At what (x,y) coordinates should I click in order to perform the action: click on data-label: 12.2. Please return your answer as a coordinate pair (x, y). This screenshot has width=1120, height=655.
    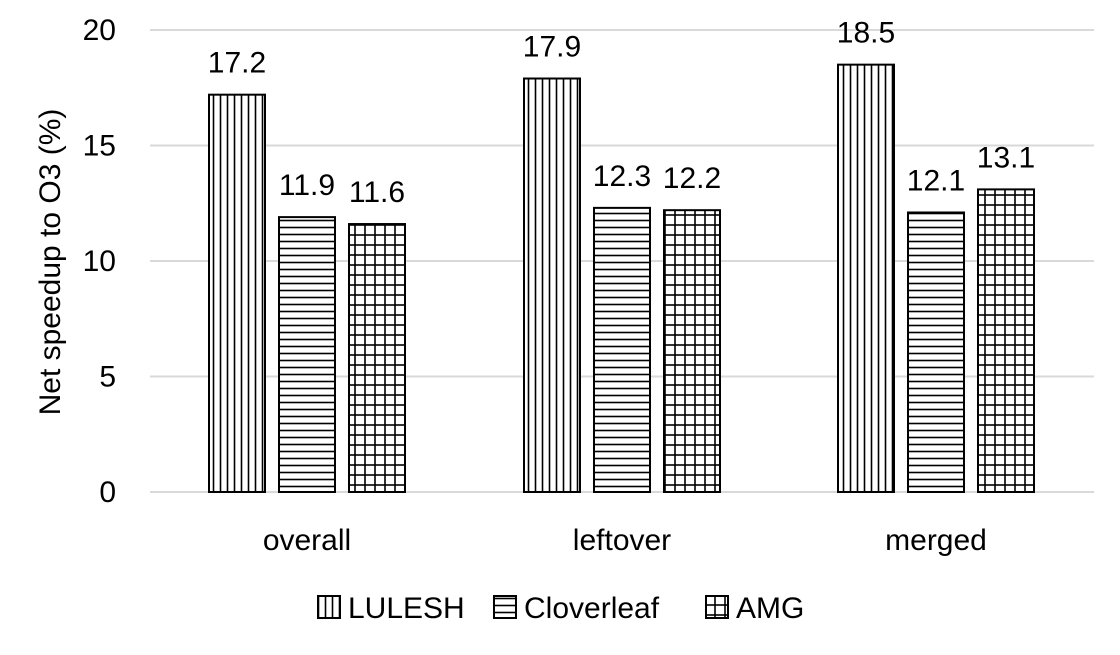
    Looking at the image, I should click on (692, 178).